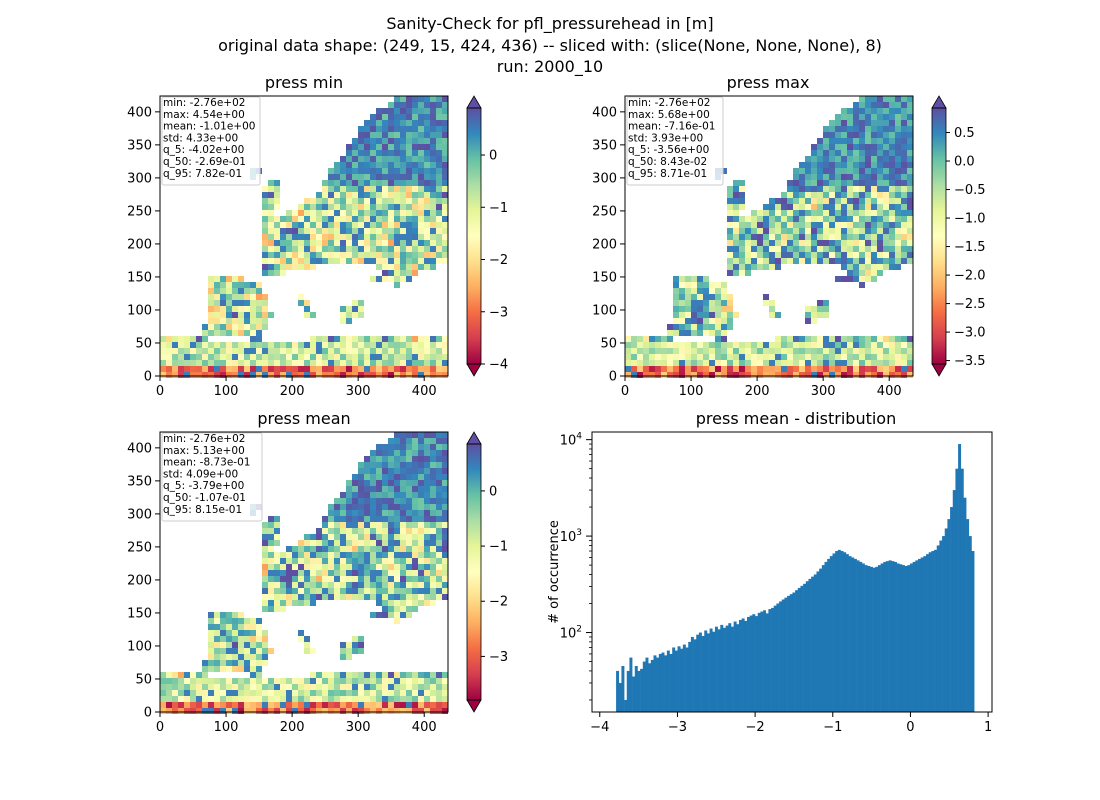 Image resolution: width=1100 pixels, height=800 pixels. I want to click on colorbar-min-extend, so click(474, 370).